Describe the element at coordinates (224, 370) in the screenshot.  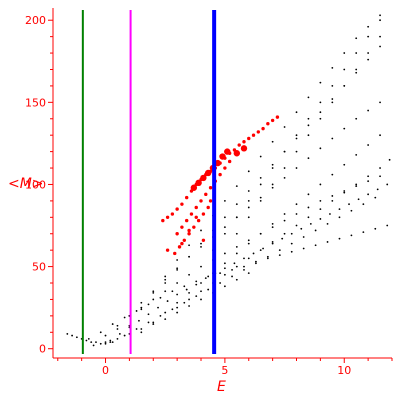
I see `x-tick-label: 5` at that location.